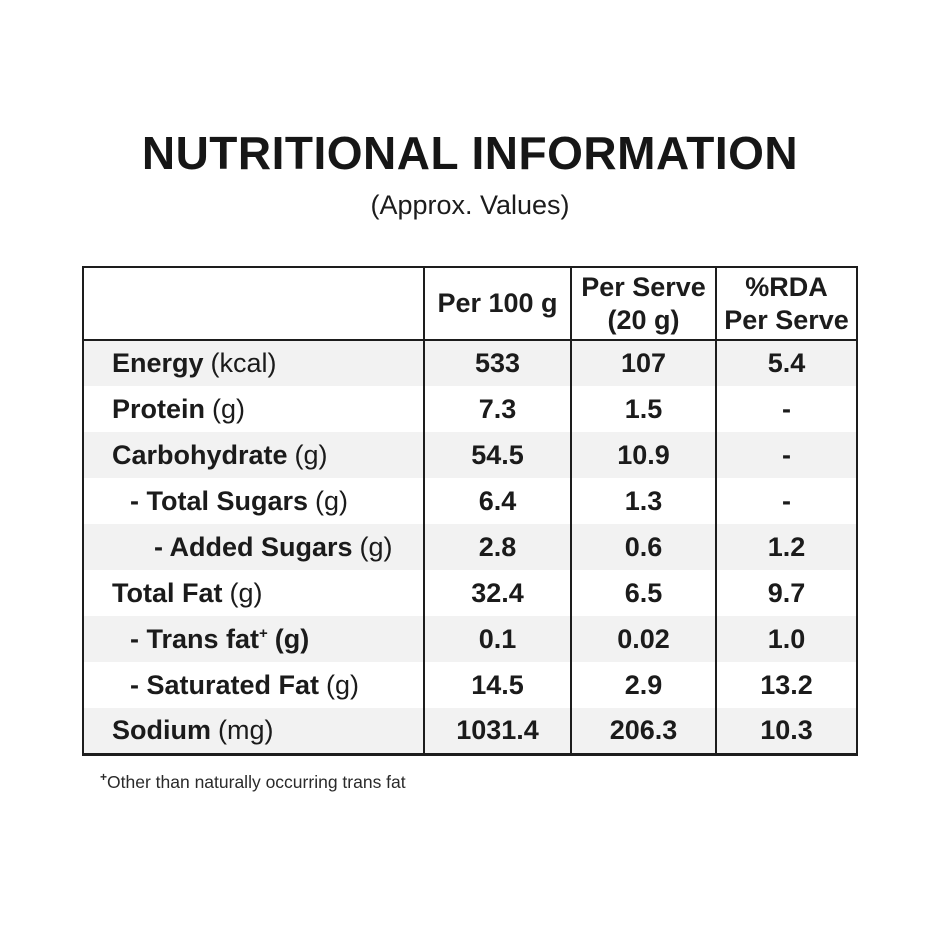  I want to click on nutrient-unit: (mg), so click(246, 729).